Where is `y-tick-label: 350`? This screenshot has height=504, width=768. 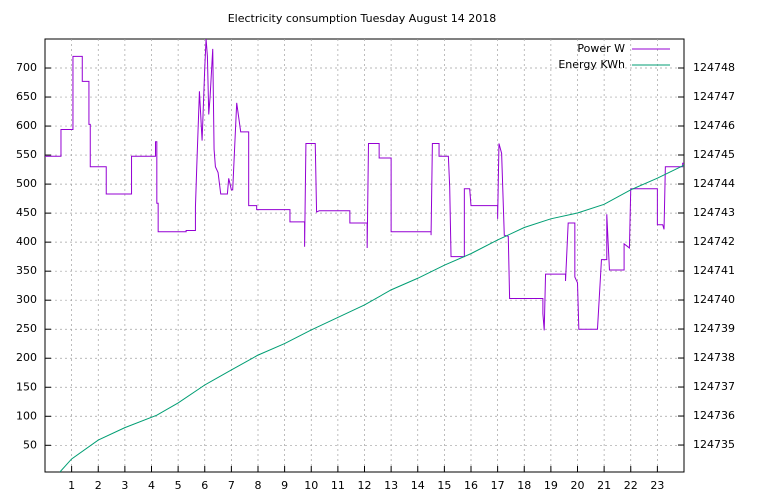 y-tick-label: 350 is located at coordinates (26, 270).